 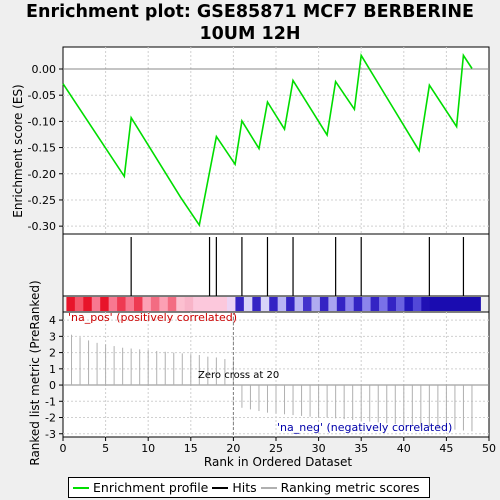 What do you see at coordinates (52, 353) in the screenshot?
I see `metric-y-tick-label: 2` at bounding box center [52, 353].